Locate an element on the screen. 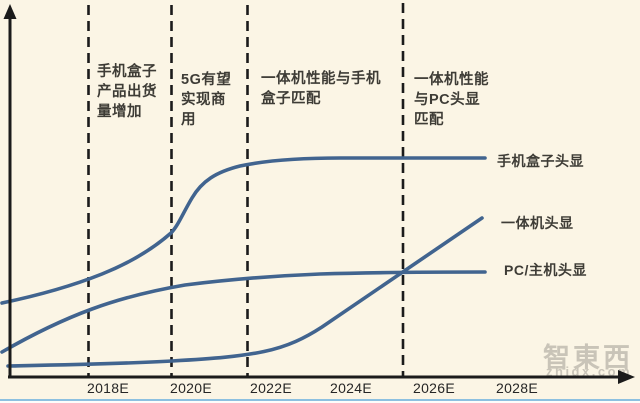 Image resolution: width=640 pixels, height=403 pixels. annotation-line: 实现商 is located at coordinates (203, 100).